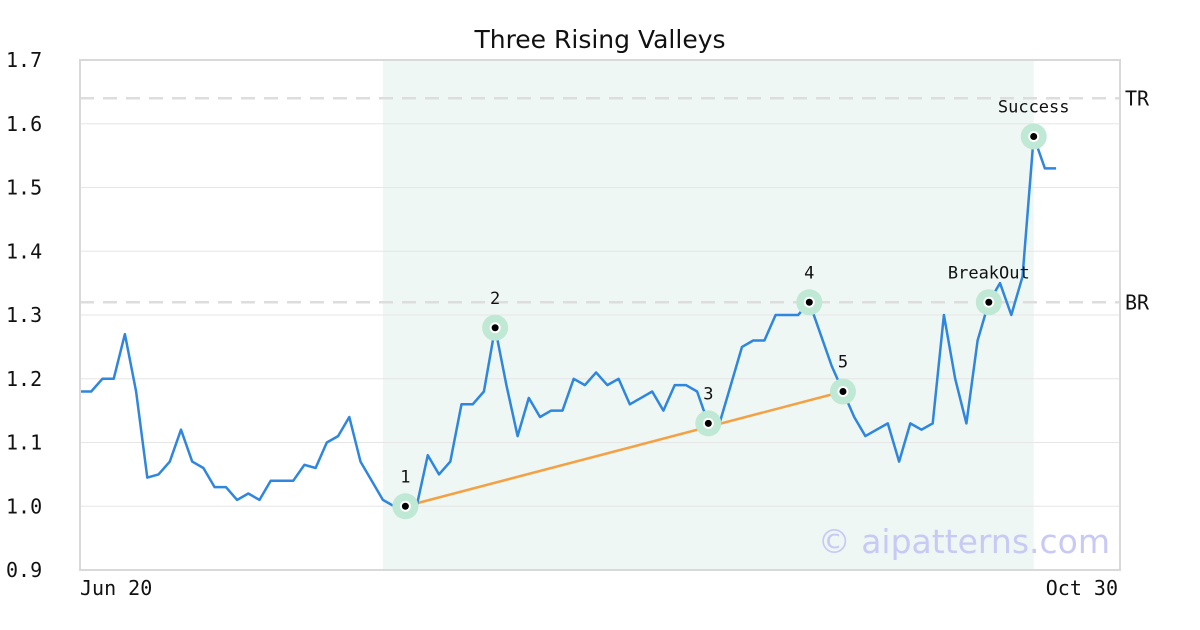 This screenshot has height=630, width=1200. What do you see at coordinates (495, 299) in the screenshot?
I see `pattern-point-label: 2` at bounding box center [495, 299].